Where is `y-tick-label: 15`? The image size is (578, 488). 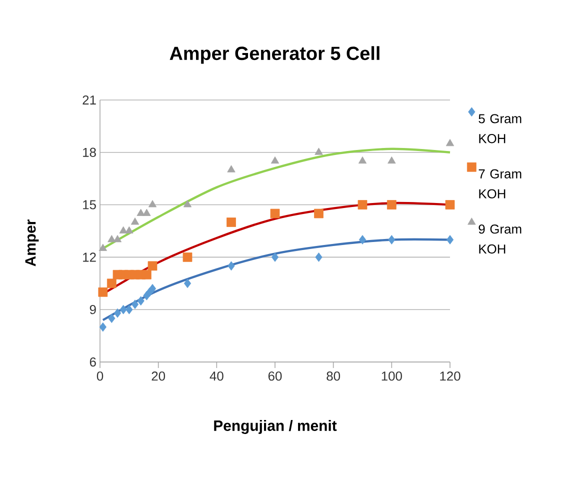
y-tick-label: 15 is located at coordinates (89, 205).